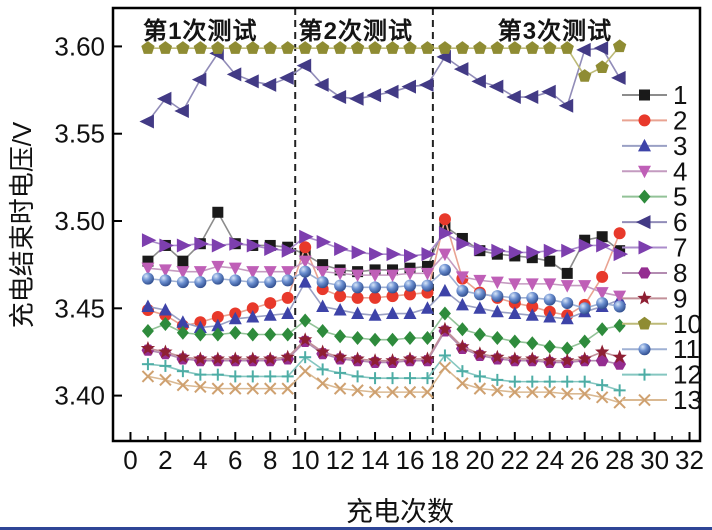 The height and width of the screenshot is (530, 712). What do you see at coordinates (687, 400) in the screenshot?
I see `legend-label: 13` at bounding box center [687, 400].